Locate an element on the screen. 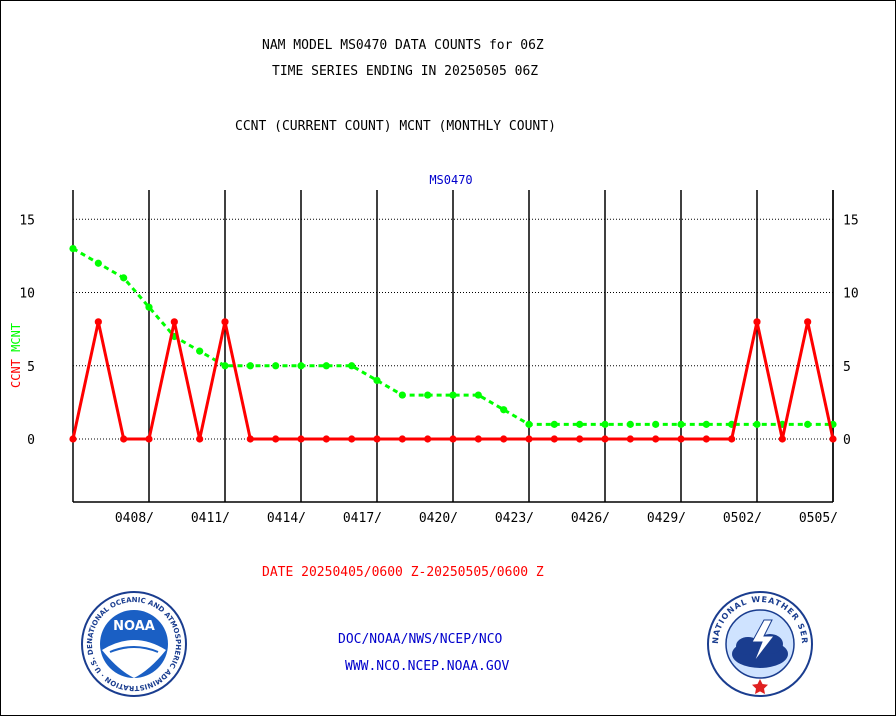 This screenshot has width=896, height=716. y-tick-label-left-1: 5 is located at coordinates (31, 367).